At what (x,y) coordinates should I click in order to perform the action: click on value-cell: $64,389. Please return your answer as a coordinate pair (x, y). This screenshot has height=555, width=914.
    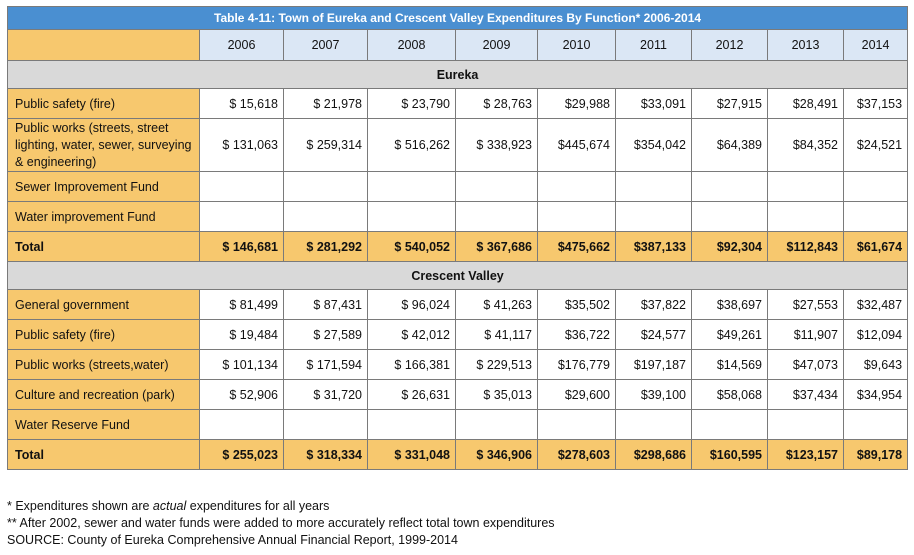
    Looking at the image, I should click on (729, 145).